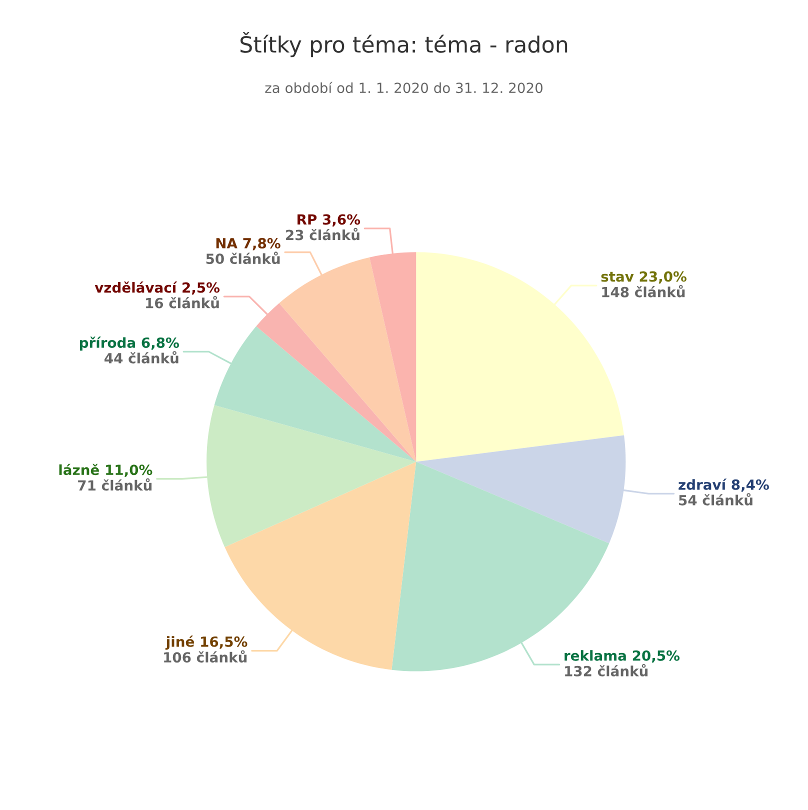 This screenshot has width=808, height=810. I want to click on slice-label: jiné 16,5%, so click(206, 643).